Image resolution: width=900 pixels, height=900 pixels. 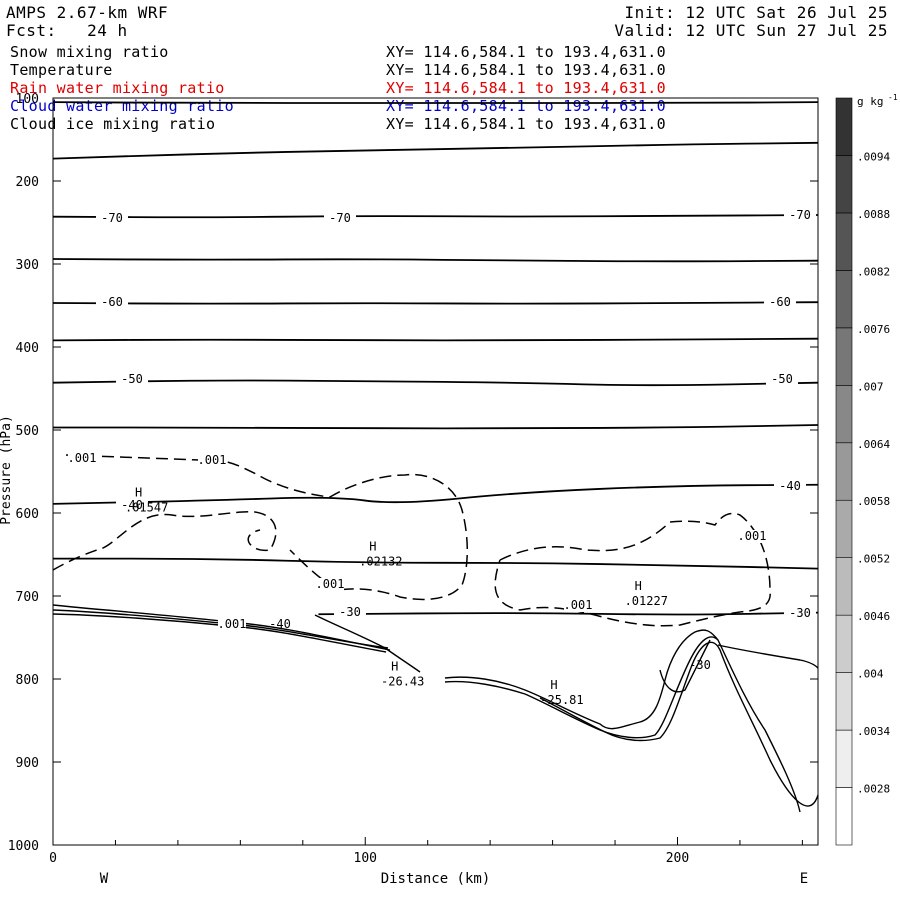 I want to click on x-tick-label: 0, so click(x=53, y=858).